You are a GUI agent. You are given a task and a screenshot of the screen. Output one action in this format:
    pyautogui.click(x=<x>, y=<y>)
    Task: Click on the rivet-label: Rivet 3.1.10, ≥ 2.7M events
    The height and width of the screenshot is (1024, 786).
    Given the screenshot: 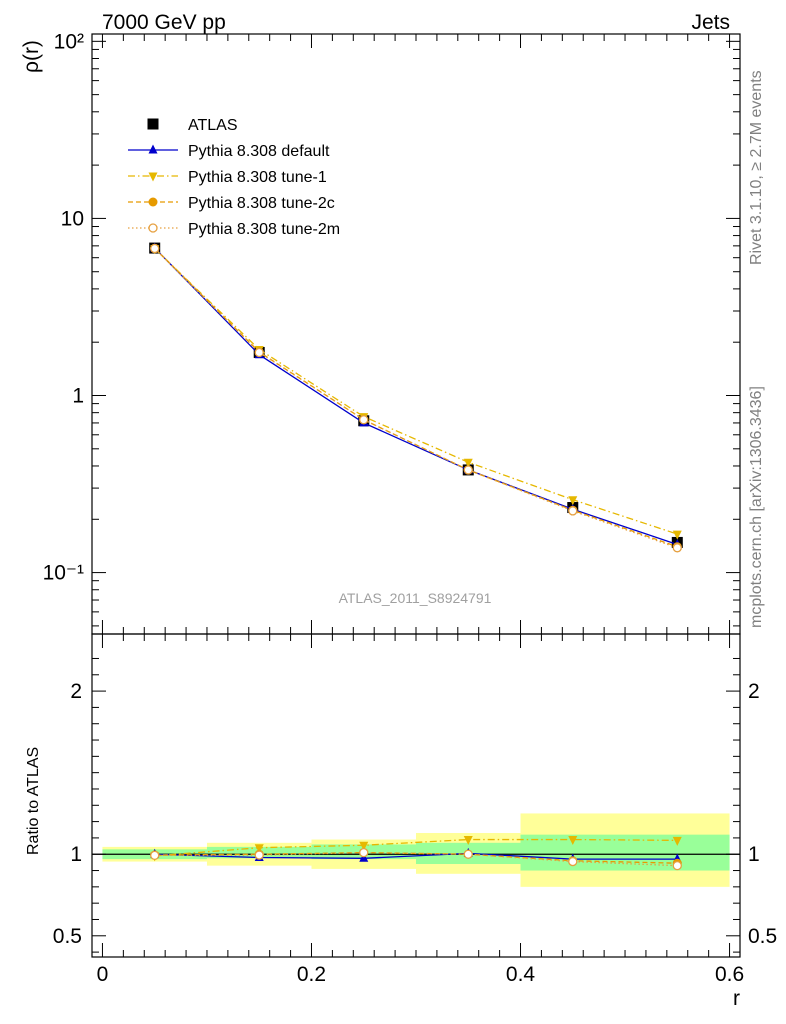 What is the action you would take?
    pyautogui.click(x=756, y=167)
    